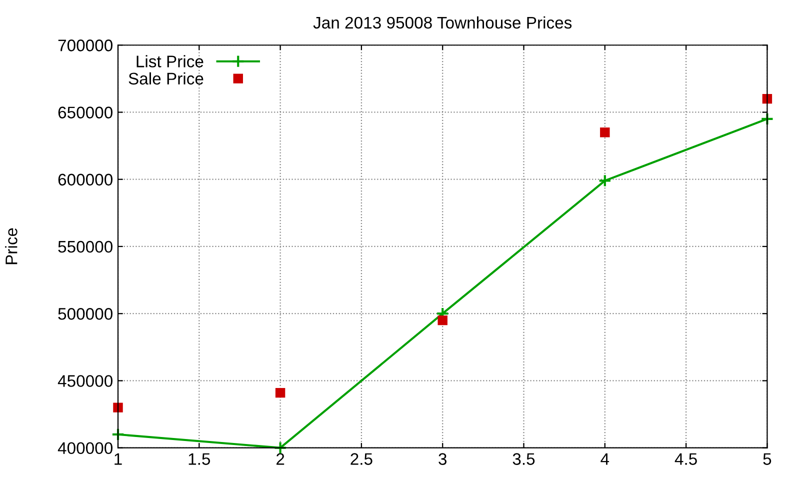  Describe the element at coordinates (767, 459) in the screenshot. I see `x-tick-label: 5` at that location.